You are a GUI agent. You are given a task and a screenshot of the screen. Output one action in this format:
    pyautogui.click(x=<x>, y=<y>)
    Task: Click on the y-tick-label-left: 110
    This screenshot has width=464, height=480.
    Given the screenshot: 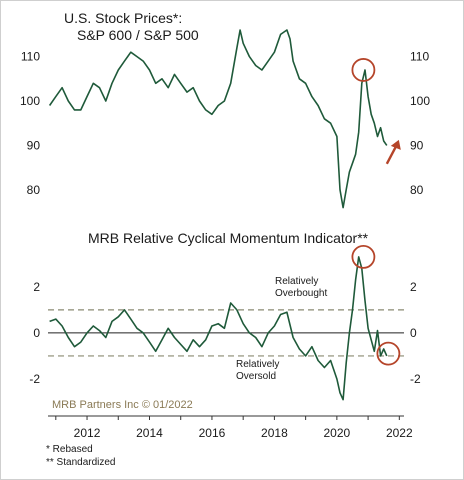 What is the action you would take?
    pyautogui.click(x=30, y=57)
    